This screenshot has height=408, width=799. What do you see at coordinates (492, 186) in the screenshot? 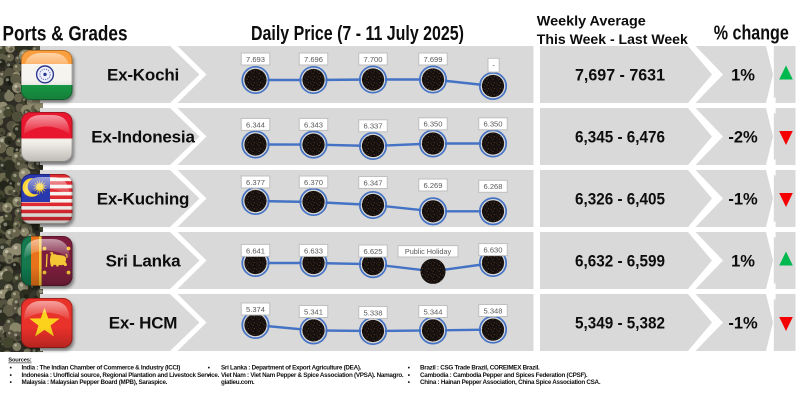
I see `svg-text: 6.268` at bounding box center [492, 186].